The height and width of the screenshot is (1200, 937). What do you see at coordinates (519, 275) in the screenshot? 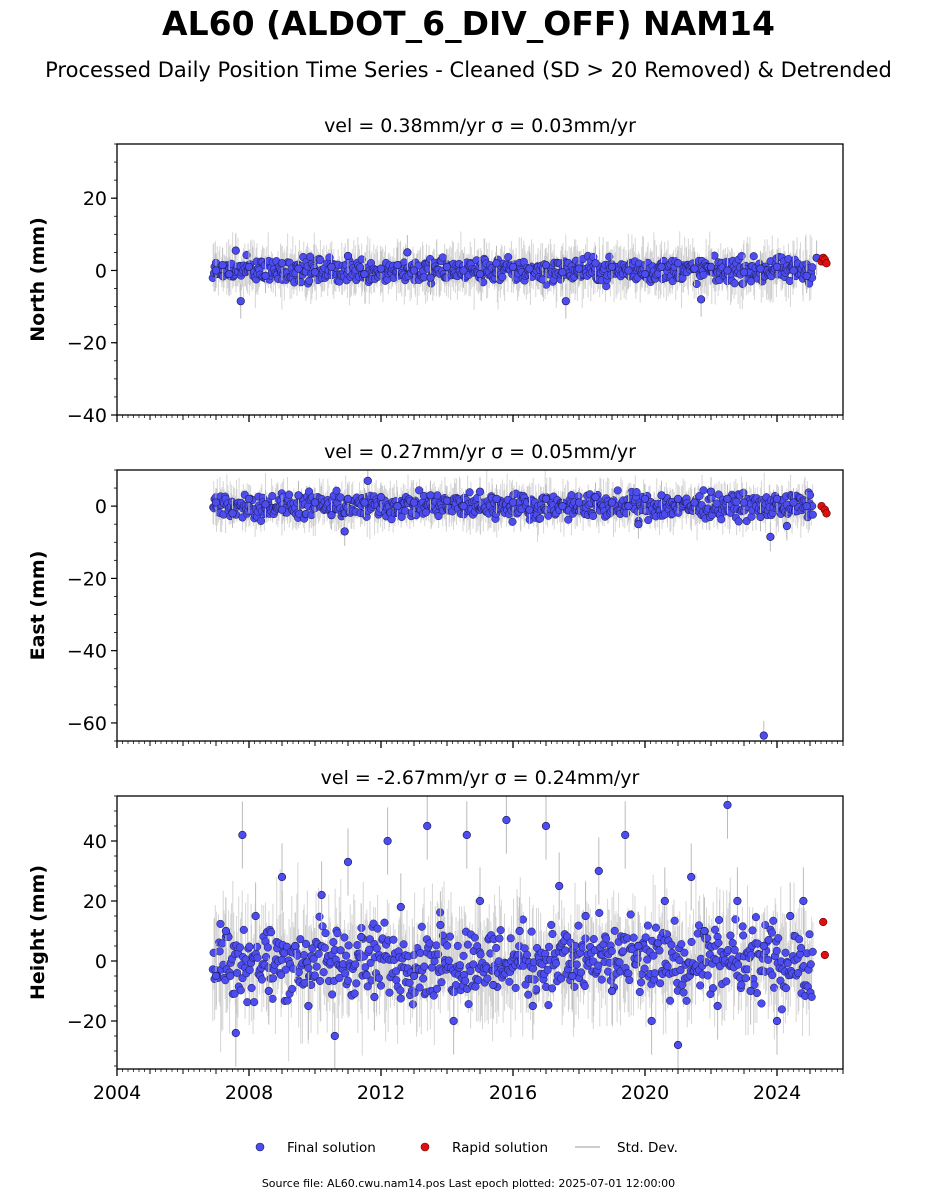
I see `plot-area` at bounding box center [519, 275].